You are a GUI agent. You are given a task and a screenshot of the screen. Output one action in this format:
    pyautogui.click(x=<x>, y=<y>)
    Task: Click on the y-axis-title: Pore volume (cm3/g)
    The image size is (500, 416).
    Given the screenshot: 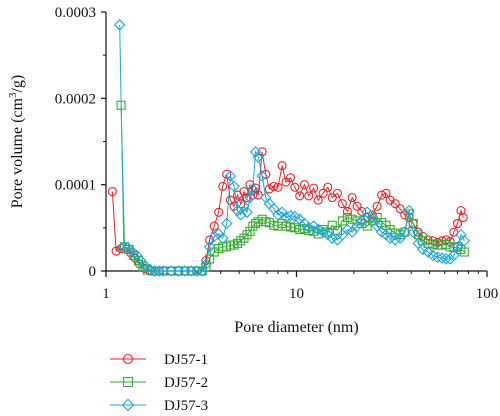 What is the action you would take?
    pyautogui.click(x=16, y=141)
    